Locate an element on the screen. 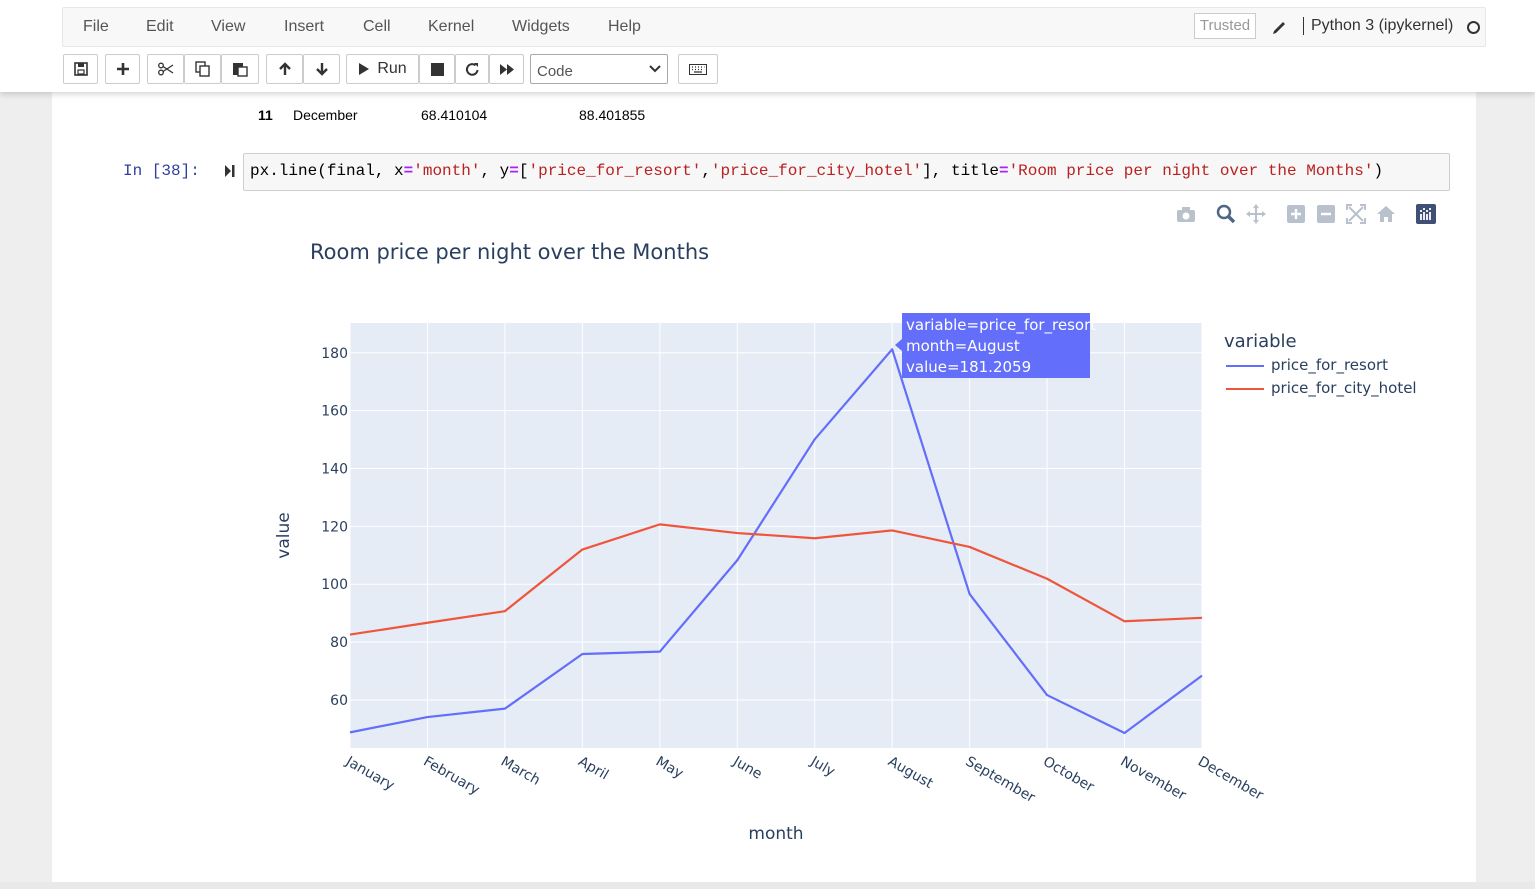 This screenshot has height=889, width=1535. code-string: 'price_for_city_hotel' is located at coordinates (816, 171).